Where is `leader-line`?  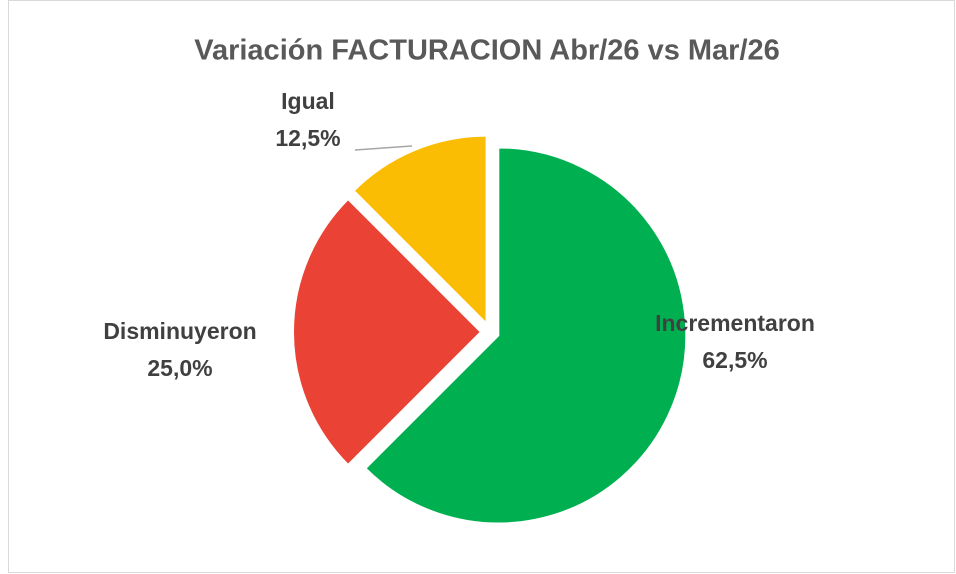 leader-line is located at coordinates (383, 148).